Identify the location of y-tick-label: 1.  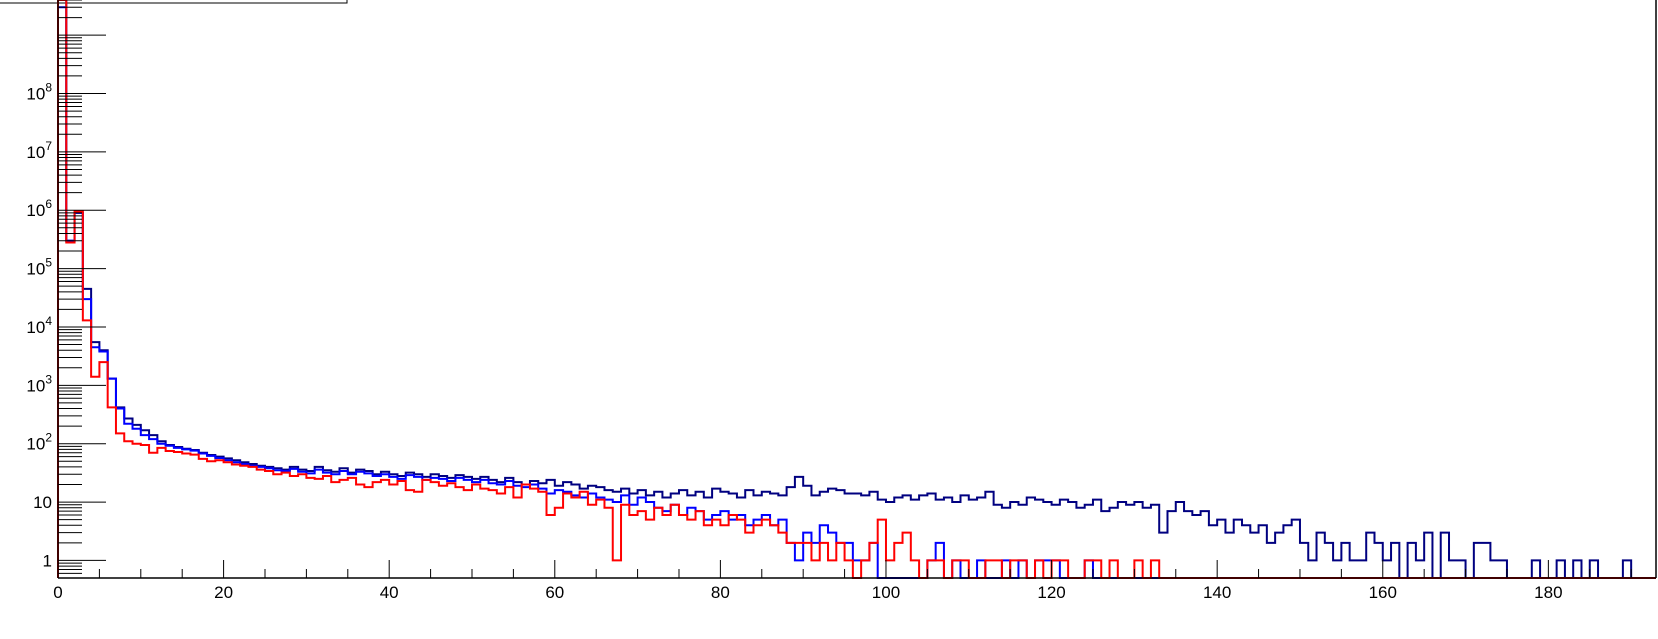
(47, 560).